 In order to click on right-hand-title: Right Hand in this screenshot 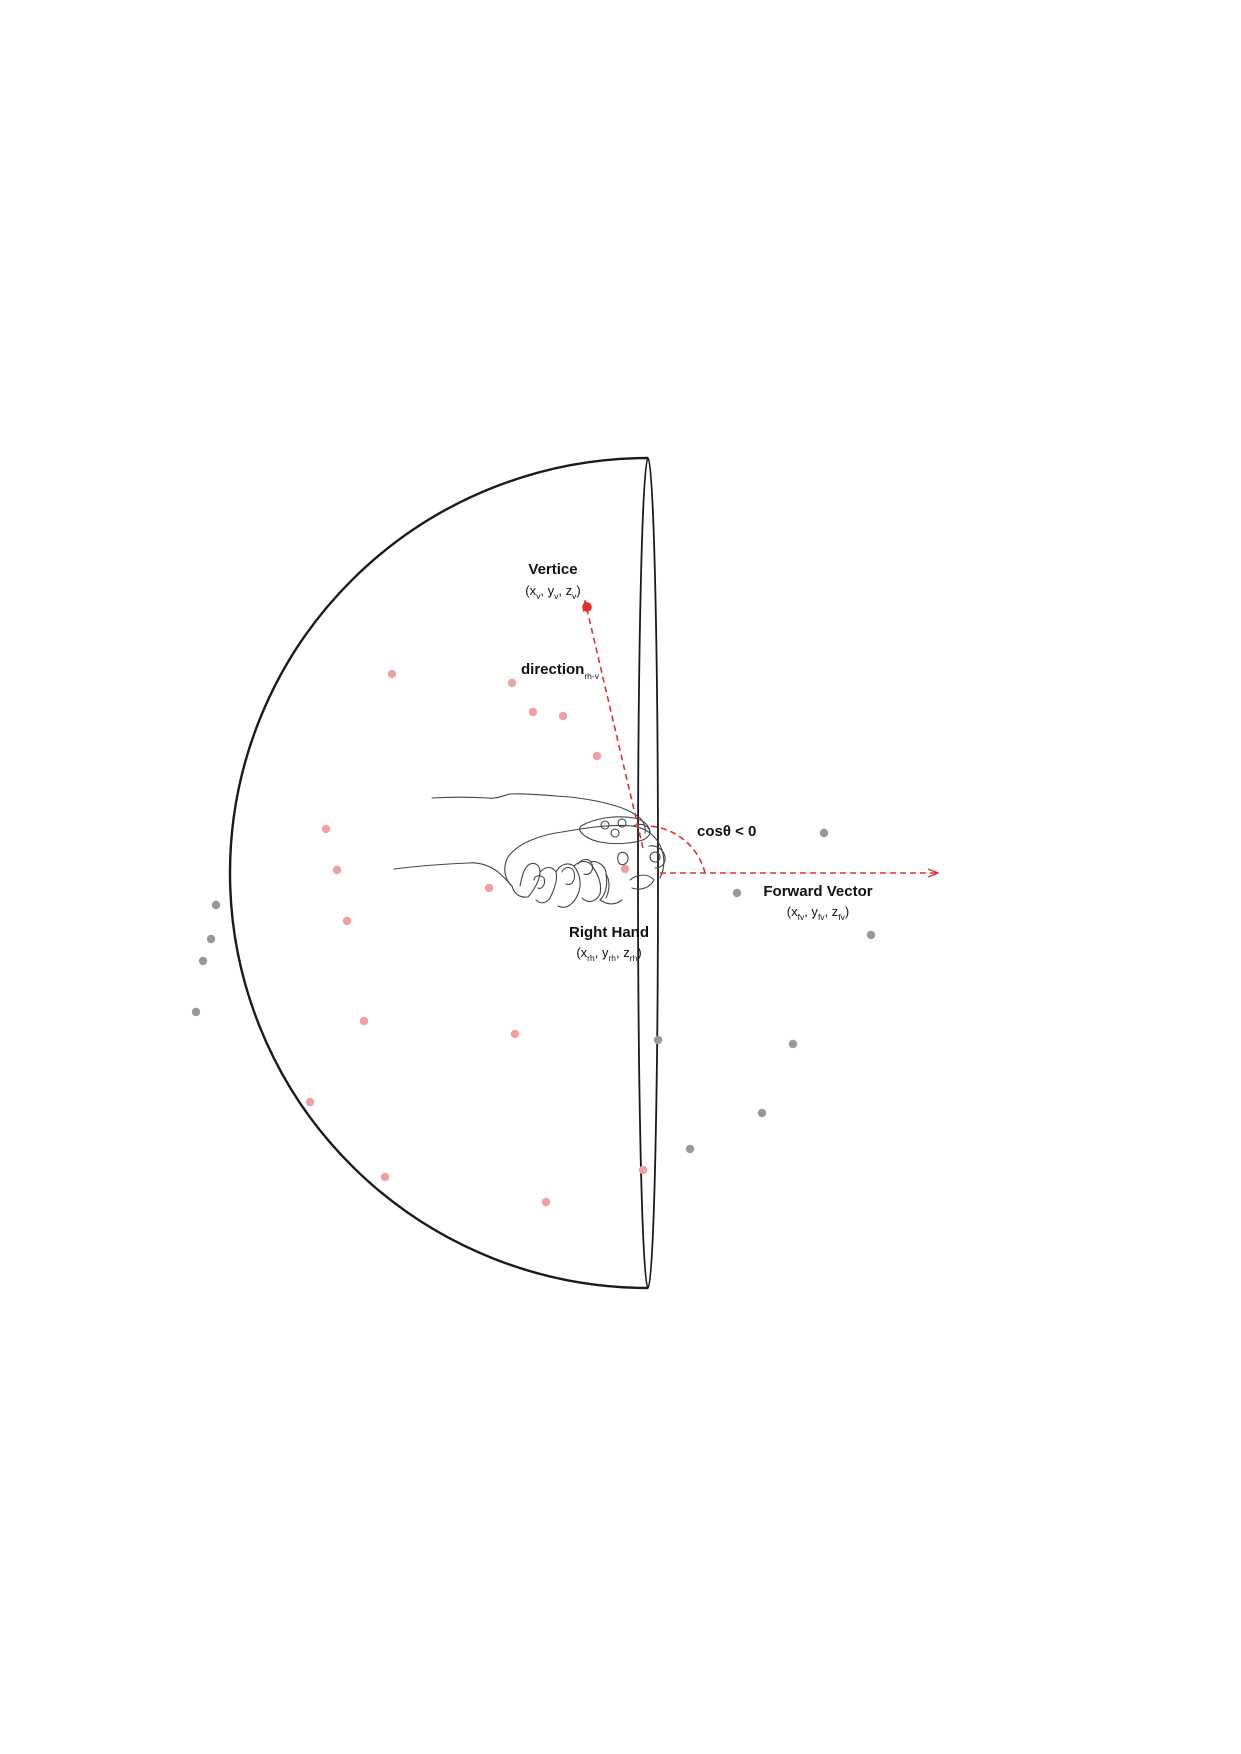, I will do `click(609, 932)`.